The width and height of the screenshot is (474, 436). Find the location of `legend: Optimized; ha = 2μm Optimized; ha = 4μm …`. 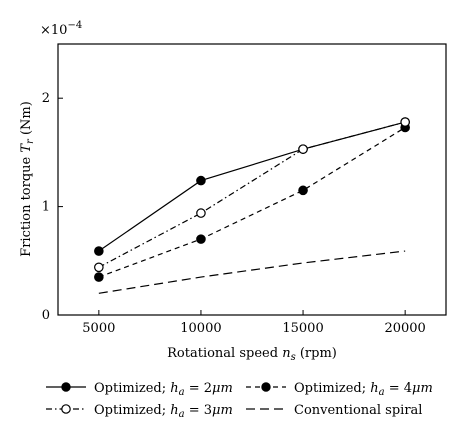

legend: Optimized; ha = 2μm Optimized; ha = 4μm … is located at coordinates (239, 400).